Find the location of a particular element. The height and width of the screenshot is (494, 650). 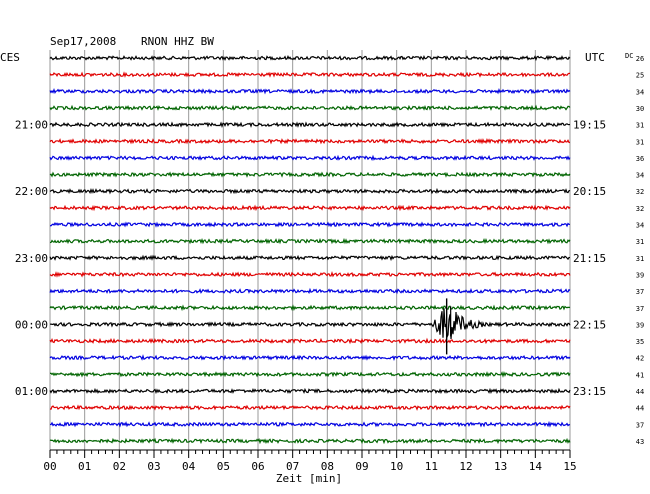

chart-date: Sep17,2008 is located at coordinates (83, 41).